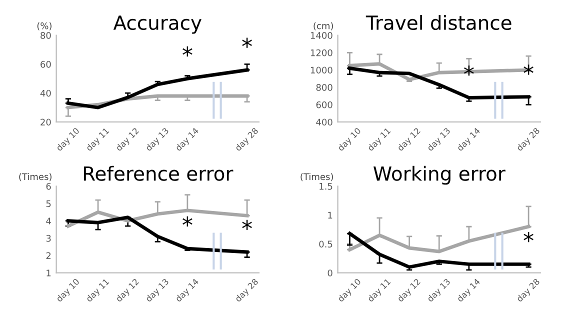  I want to click on y-tick-label: 600, so click(324, 104).